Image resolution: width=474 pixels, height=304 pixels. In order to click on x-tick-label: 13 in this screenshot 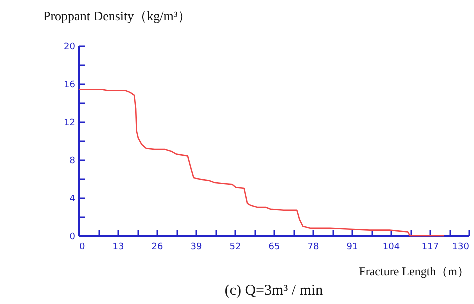, I will do `click(118, 247)`.